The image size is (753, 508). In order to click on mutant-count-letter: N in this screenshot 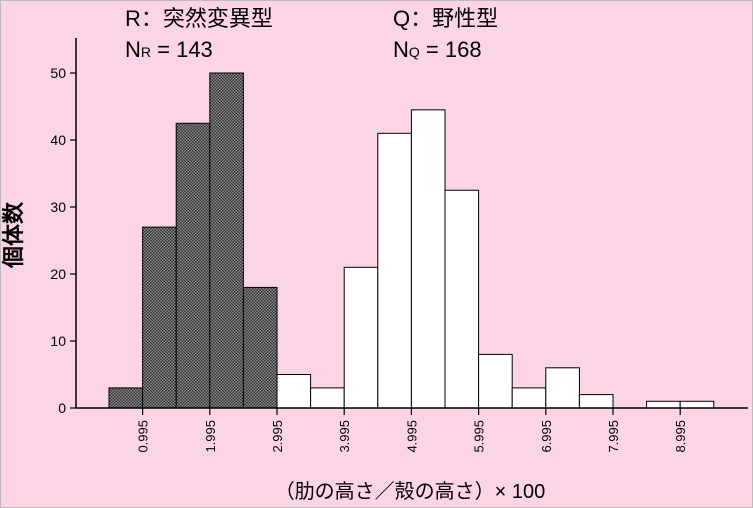, I will do `click(133, 49)`.